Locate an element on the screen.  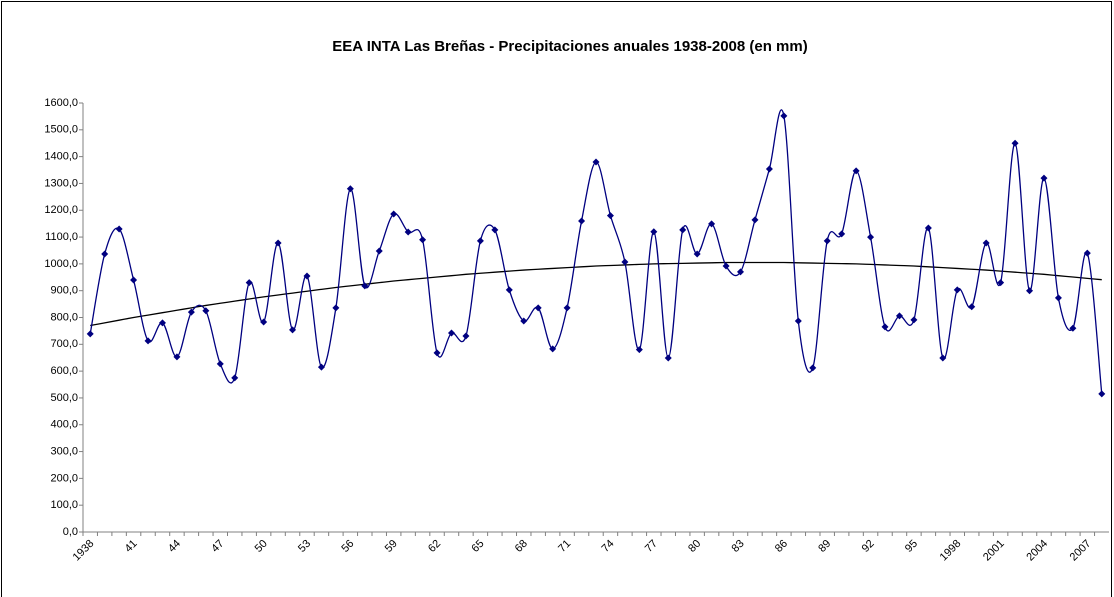
y-tick-label: 200,0 is located at coordinates (64, 478).